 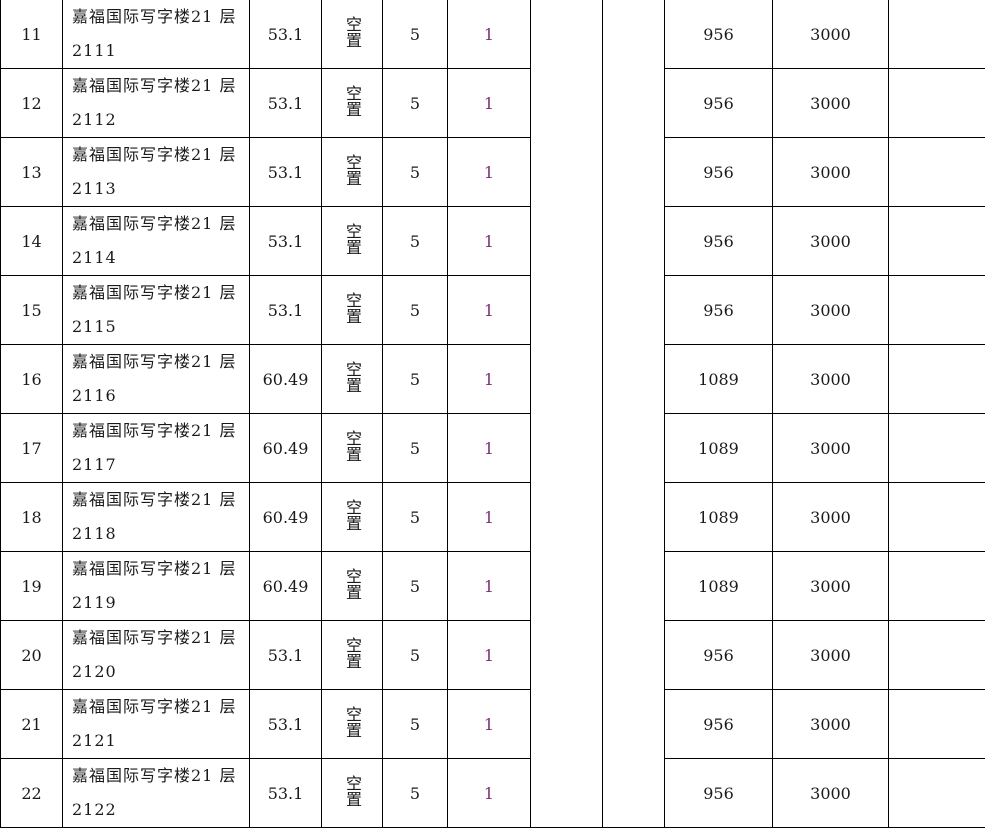 I want to click on unit-number: 2118, so click(x=160, y=534).